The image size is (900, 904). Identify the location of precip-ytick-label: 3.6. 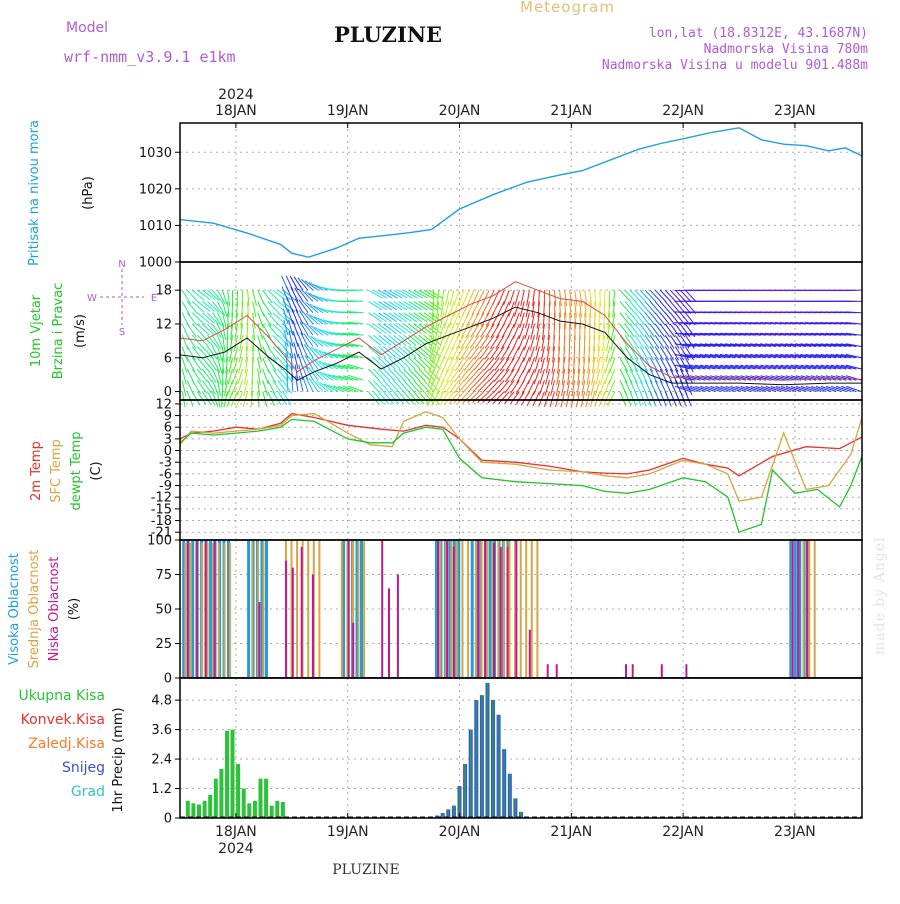
(161, 730).